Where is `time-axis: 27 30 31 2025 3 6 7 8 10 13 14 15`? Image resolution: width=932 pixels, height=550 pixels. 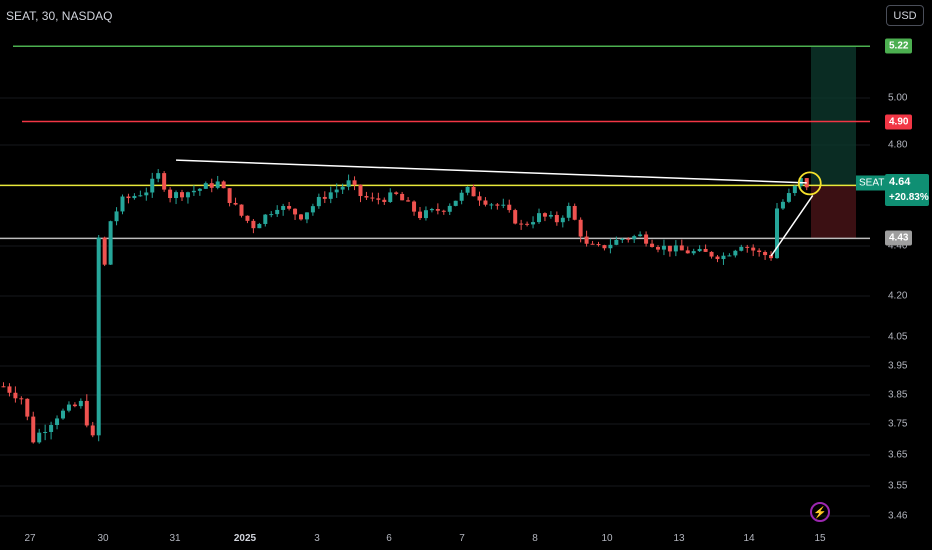 time-axis: 27 30 31 2025 3 6 7 8 10 13 14 15 is located at coordinates (435, 537).